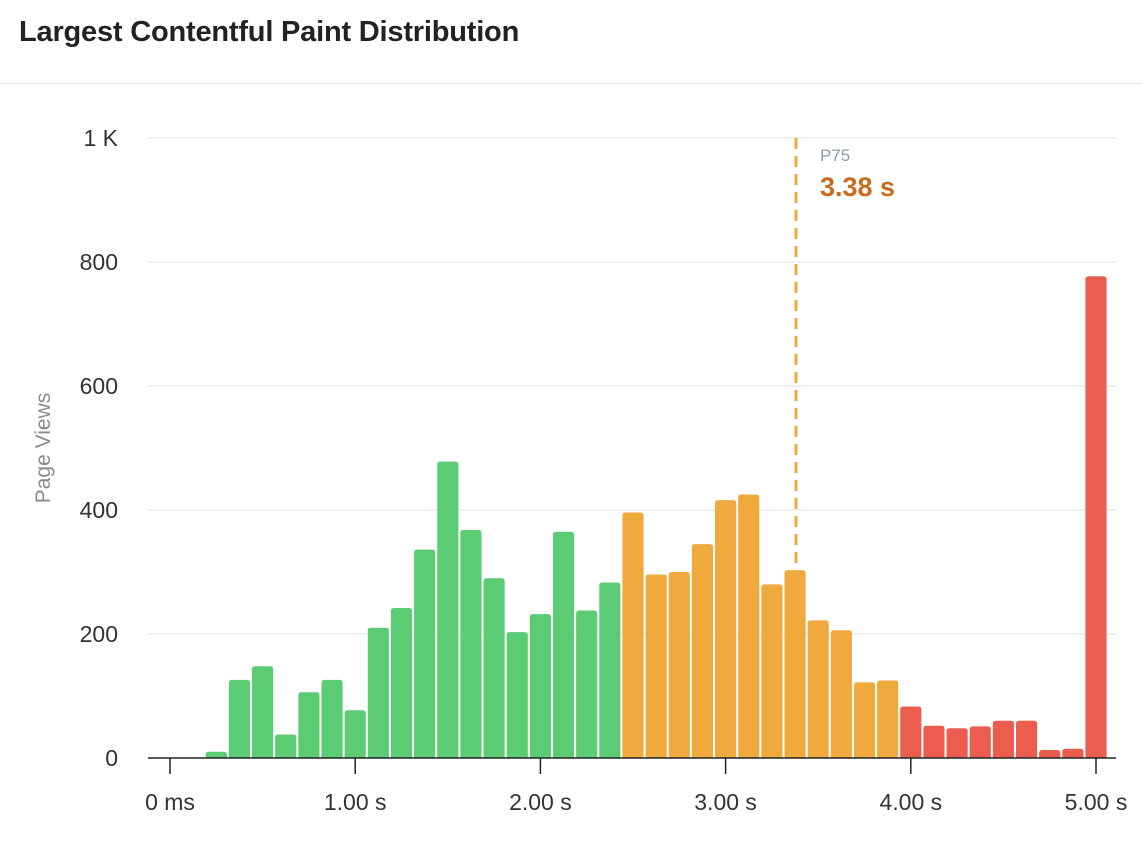 The width and height of the screenshot is (1142, 842). What do you see at coordinates (355, 802) in the screenshot?
I see `x-tick-label: 1.00 s` at bounding box center [355, 802].